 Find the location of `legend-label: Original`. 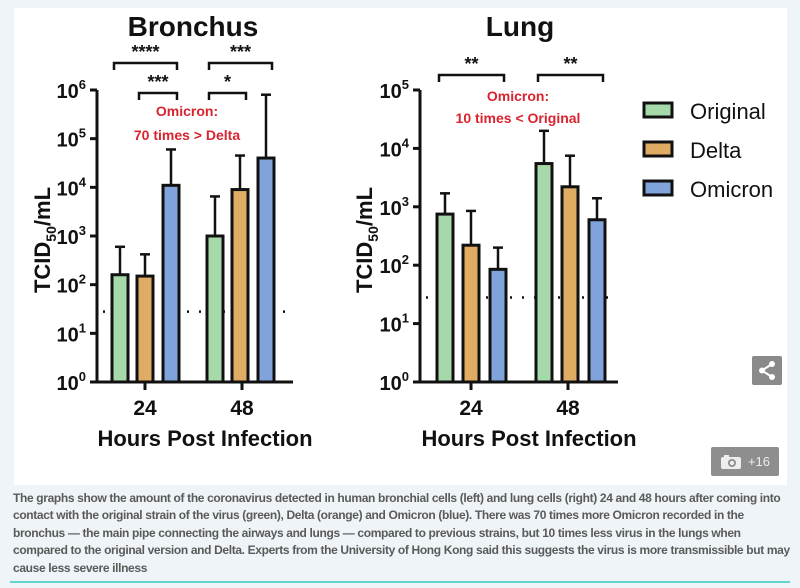

legend-label: Original is located at coordinates (728, 111).